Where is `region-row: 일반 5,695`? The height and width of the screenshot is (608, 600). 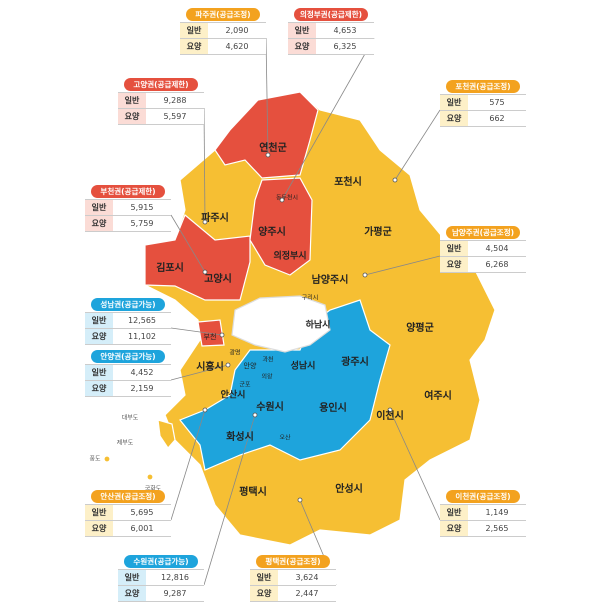
region-row: 일반 5,695 is located at coordinates (128, 512).